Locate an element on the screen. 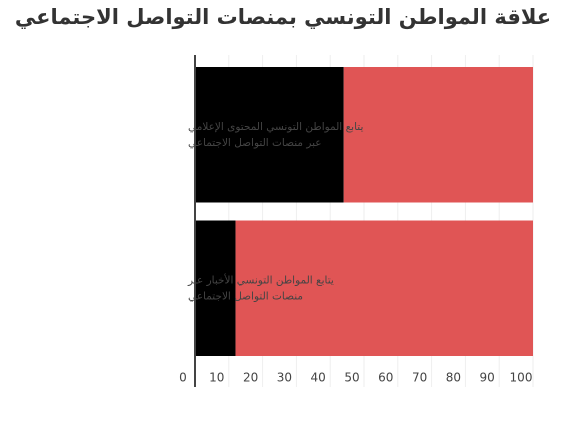 The width and height of the screenshot is (566, 431). x-tick-label: 0 is located at coordinates (183, 378).